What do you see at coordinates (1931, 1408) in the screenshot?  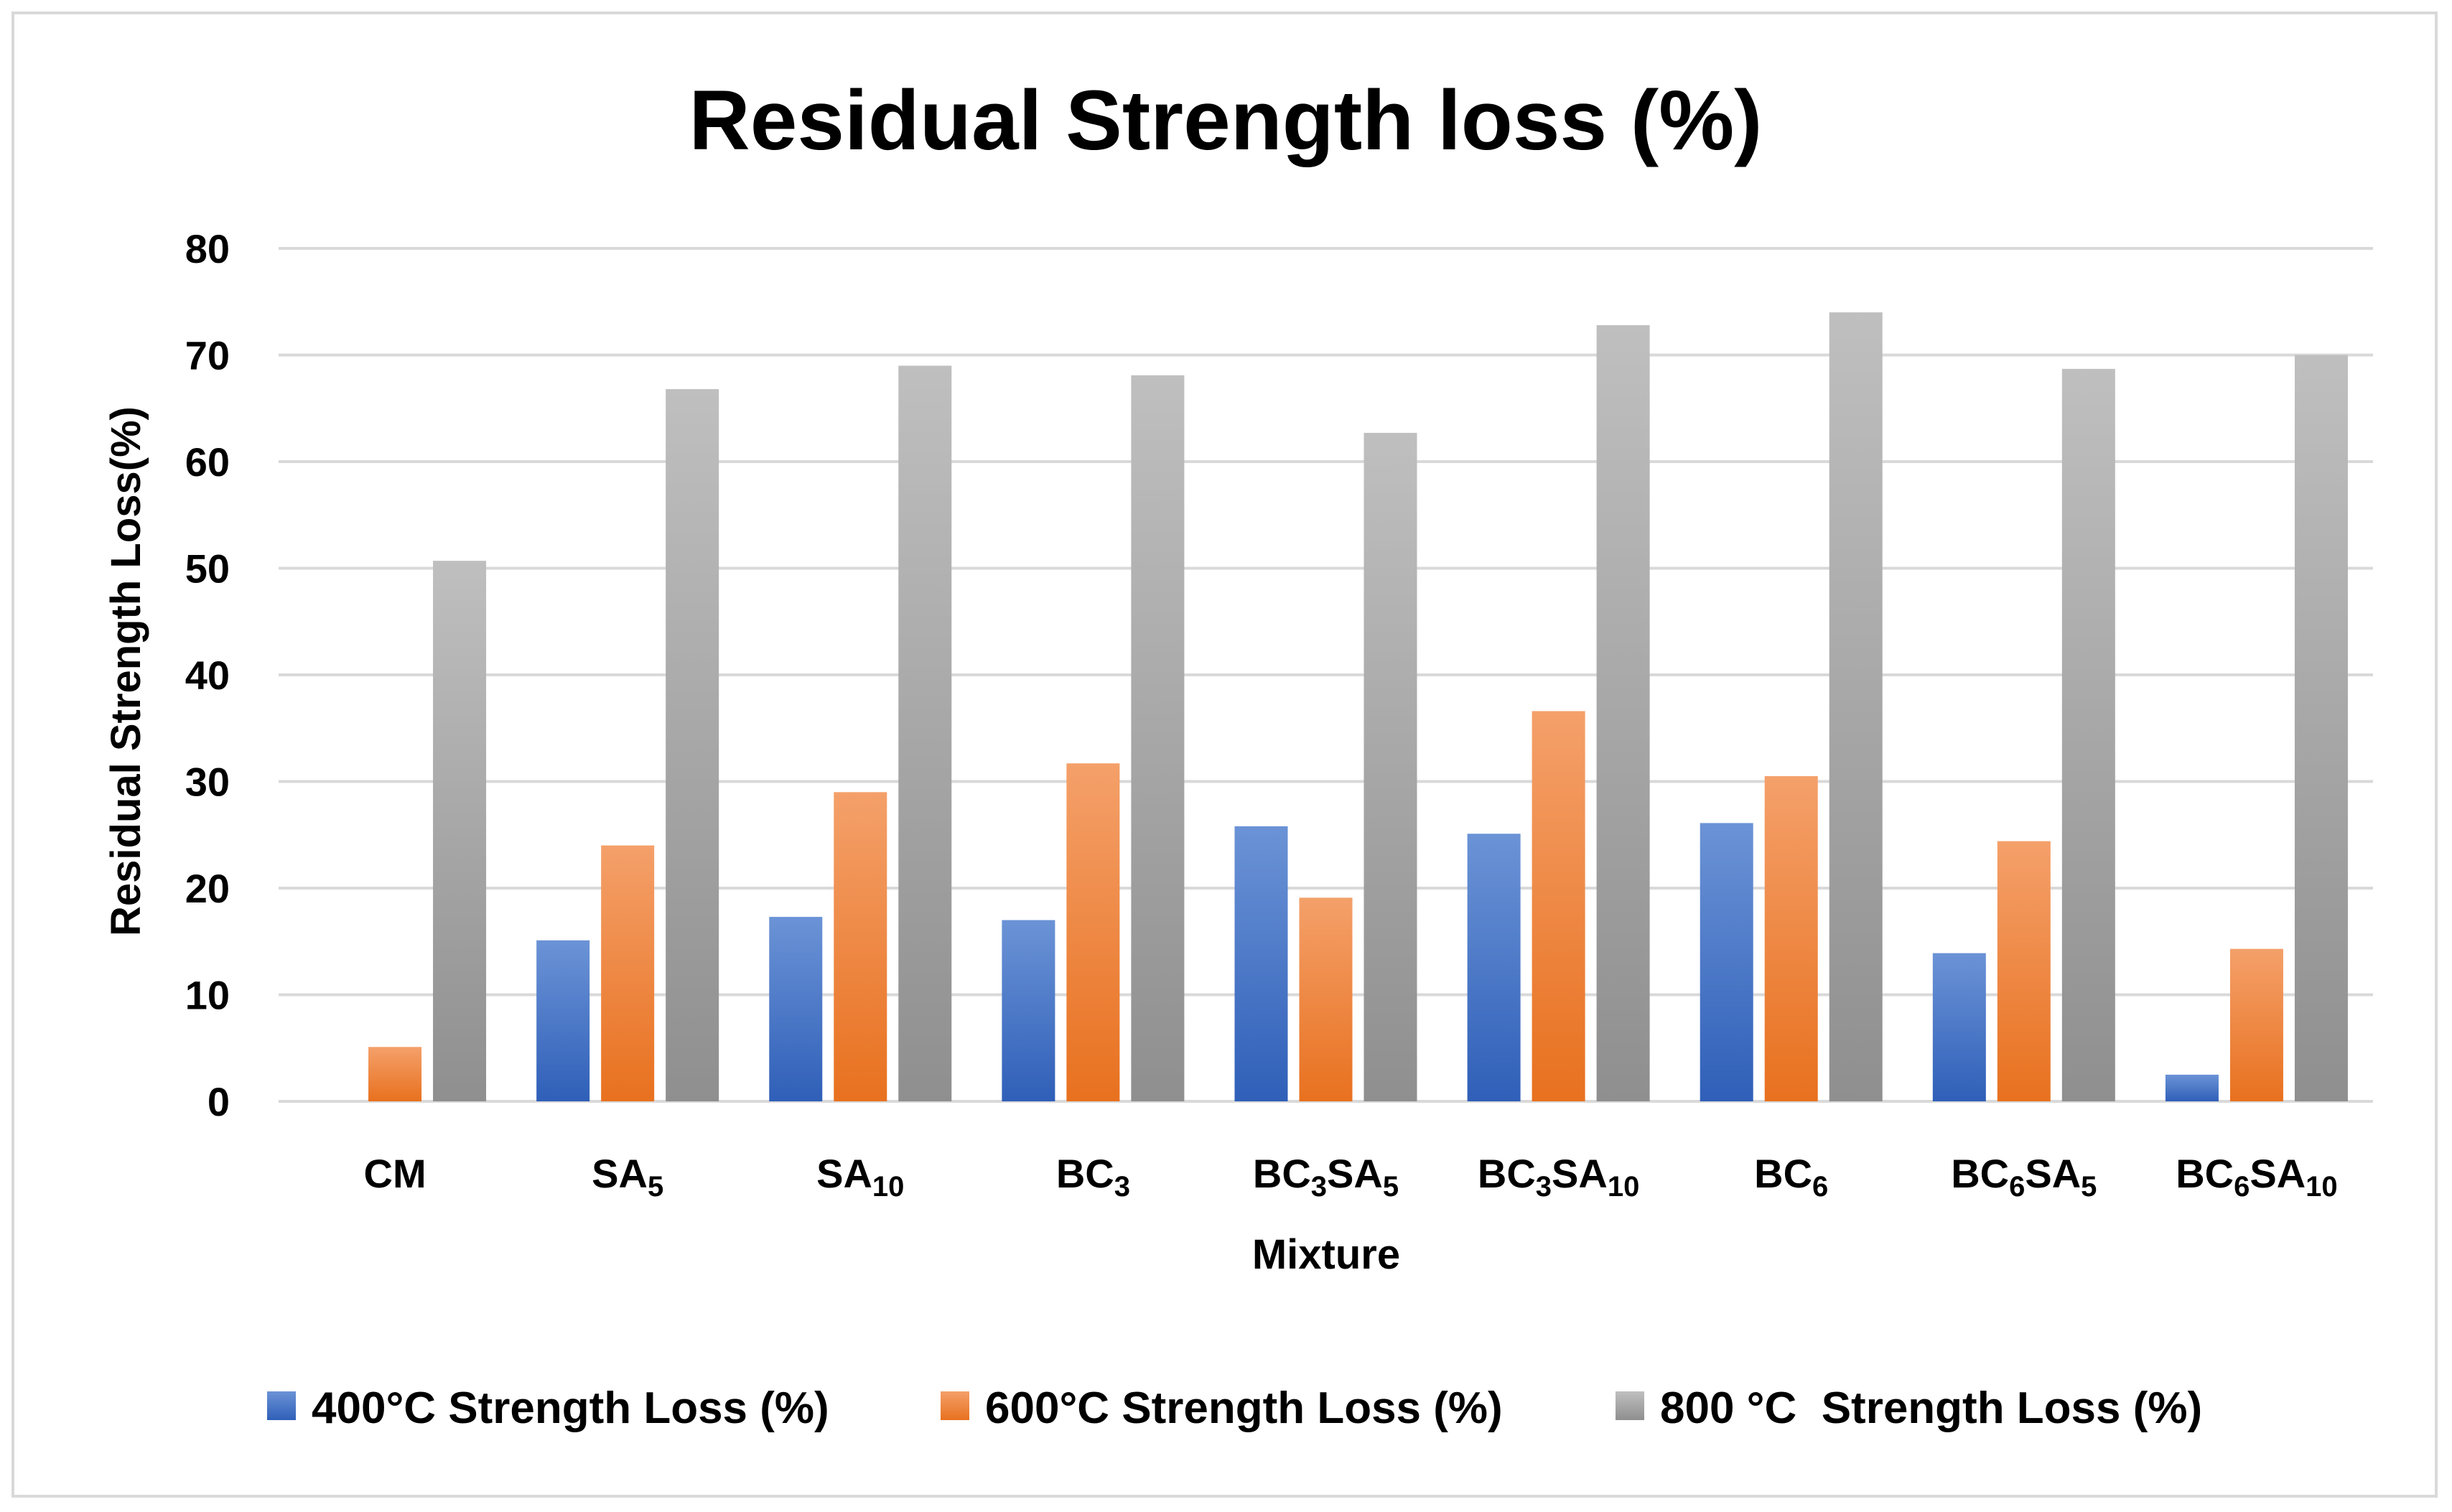 I see `legend-label-3: 800 °C Strength Loss (%)` at bounding box center [1931, 1408].